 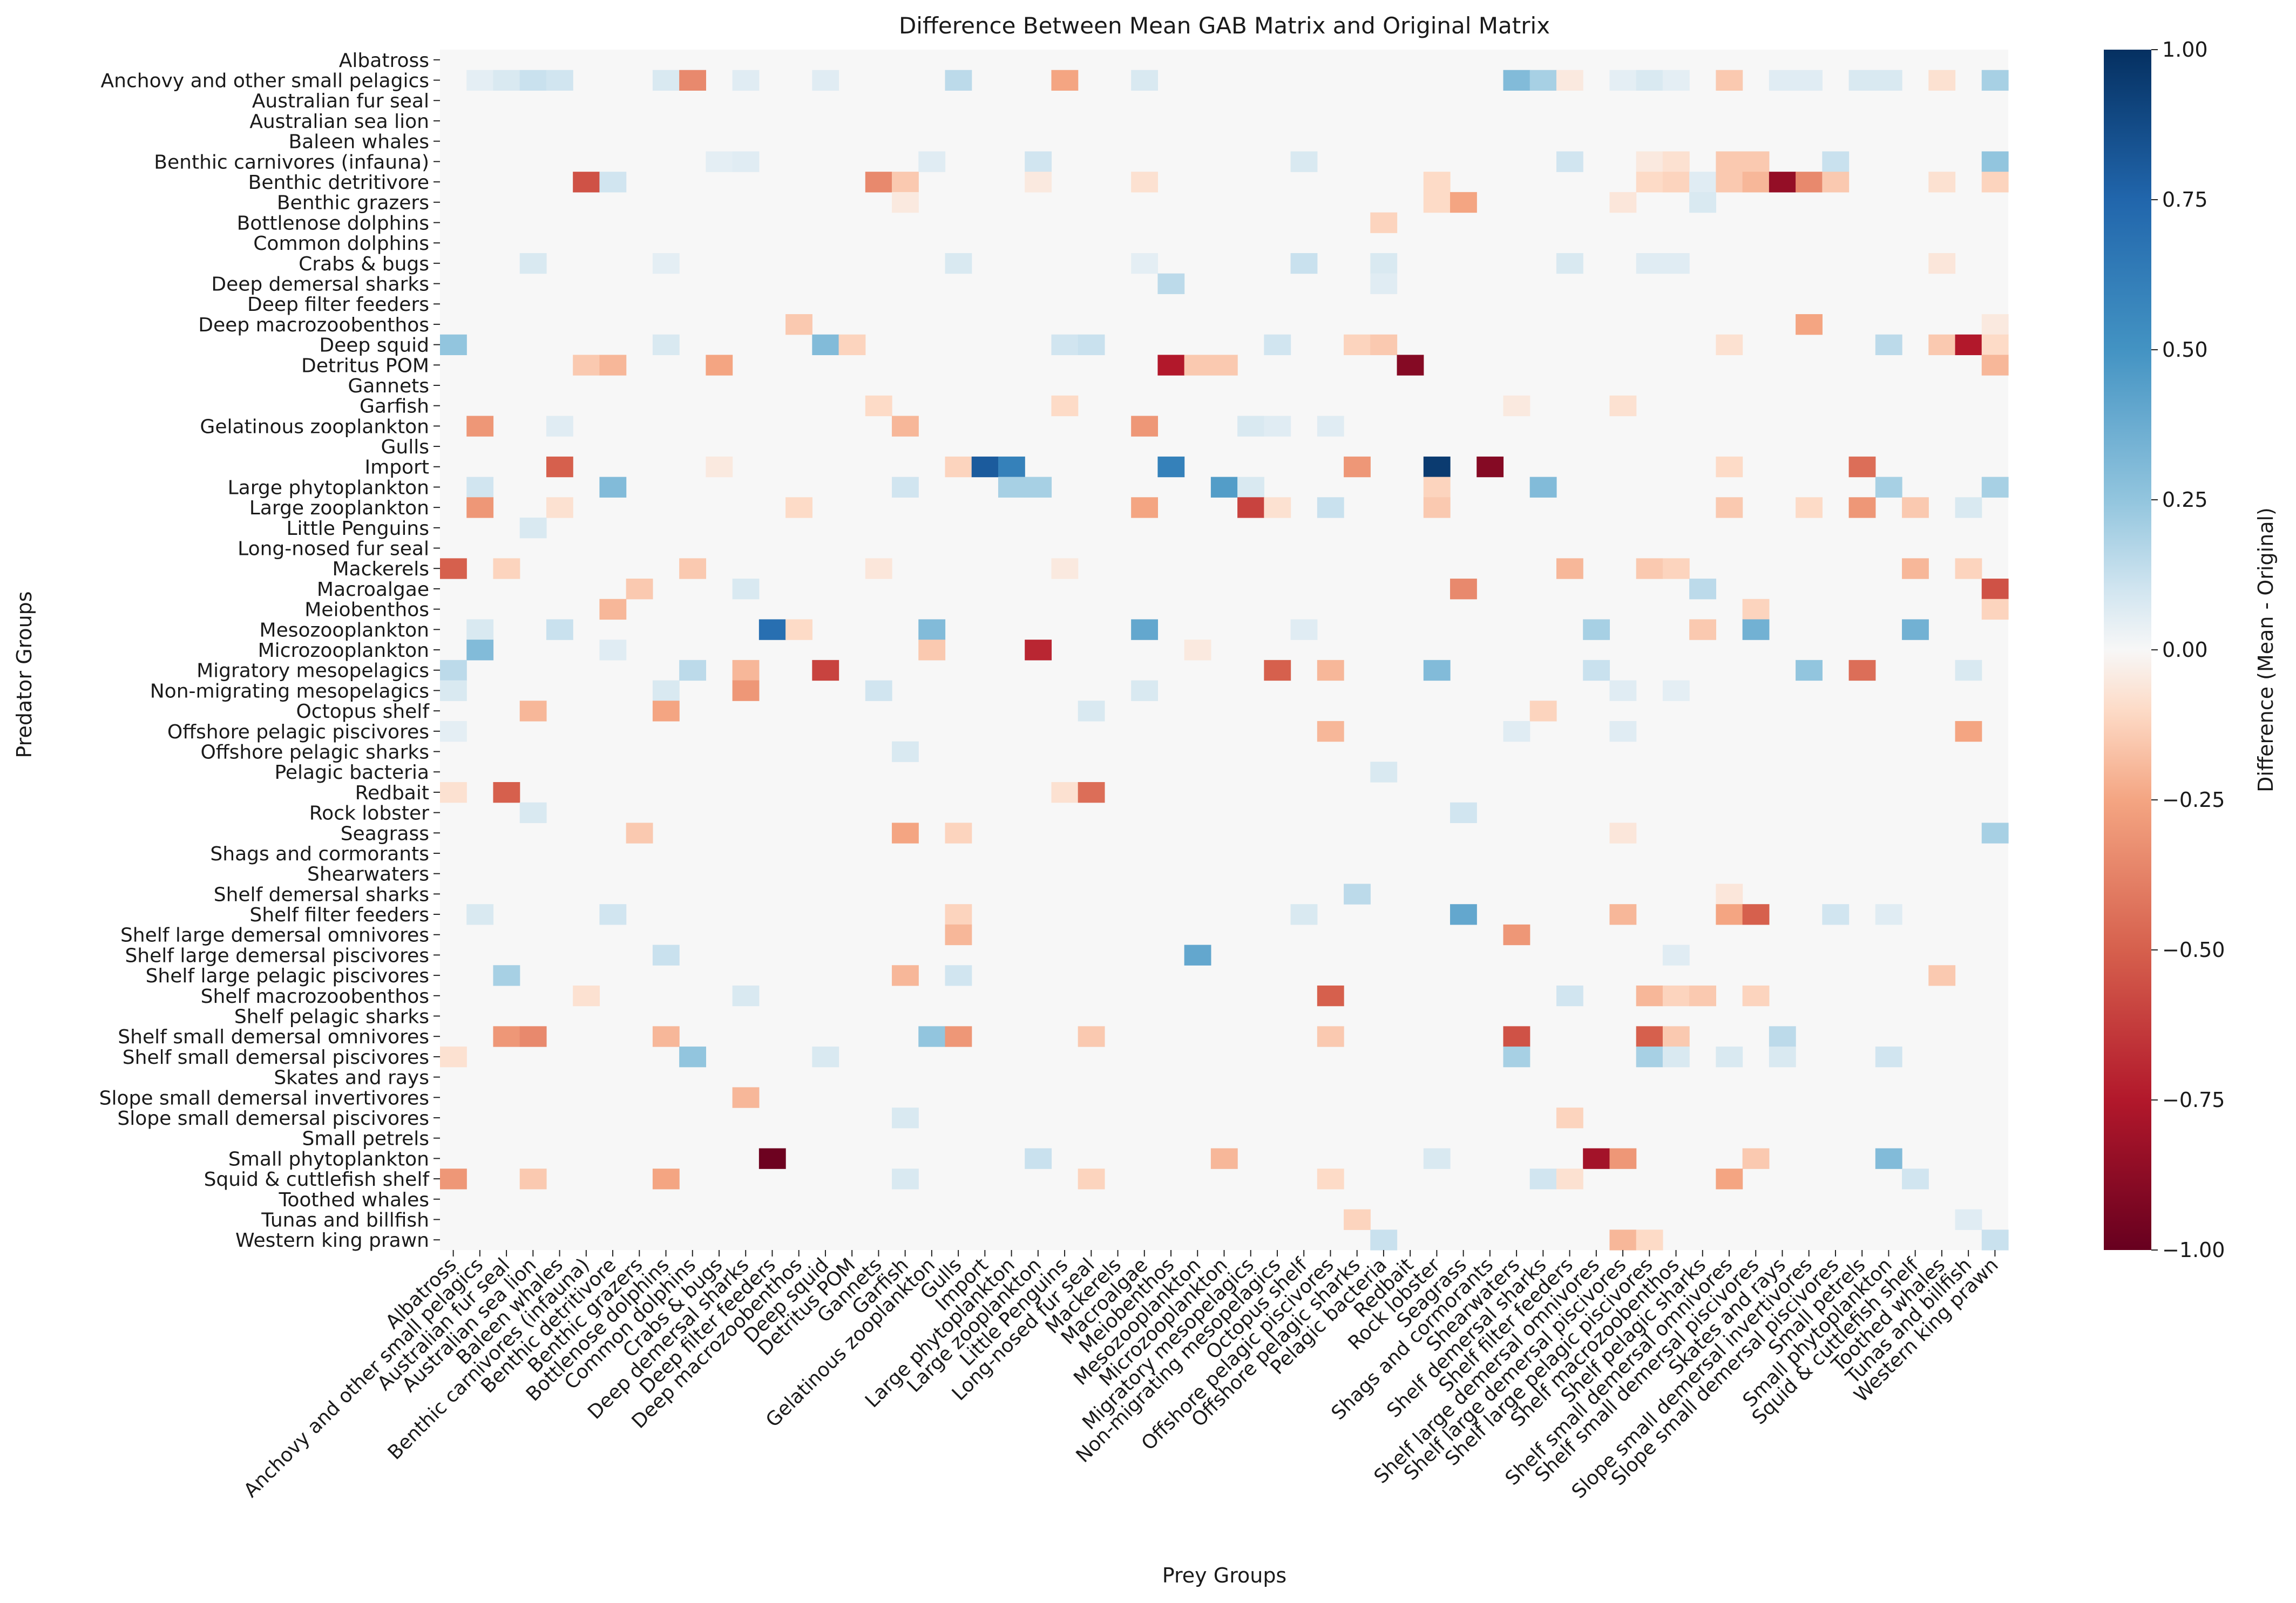 What do you see at coordinates (363, 712) in the screenshot?
I see `y-tick-label: Octopus shelf` at bounding box center [363, 712].